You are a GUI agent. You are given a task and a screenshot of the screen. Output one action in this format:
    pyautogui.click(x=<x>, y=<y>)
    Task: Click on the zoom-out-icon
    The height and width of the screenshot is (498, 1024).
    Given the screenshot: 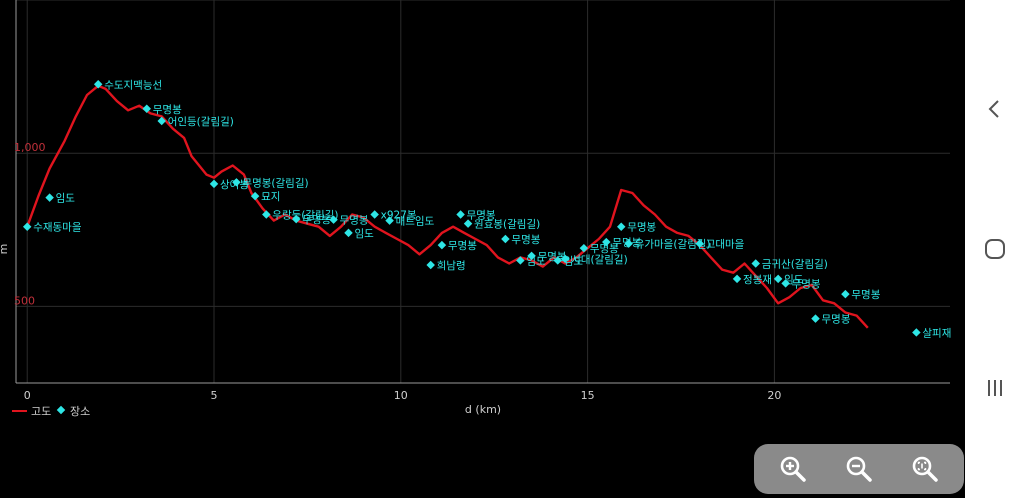 What is the action you would take?
    pyautogui.click(x=859, y=469)
    